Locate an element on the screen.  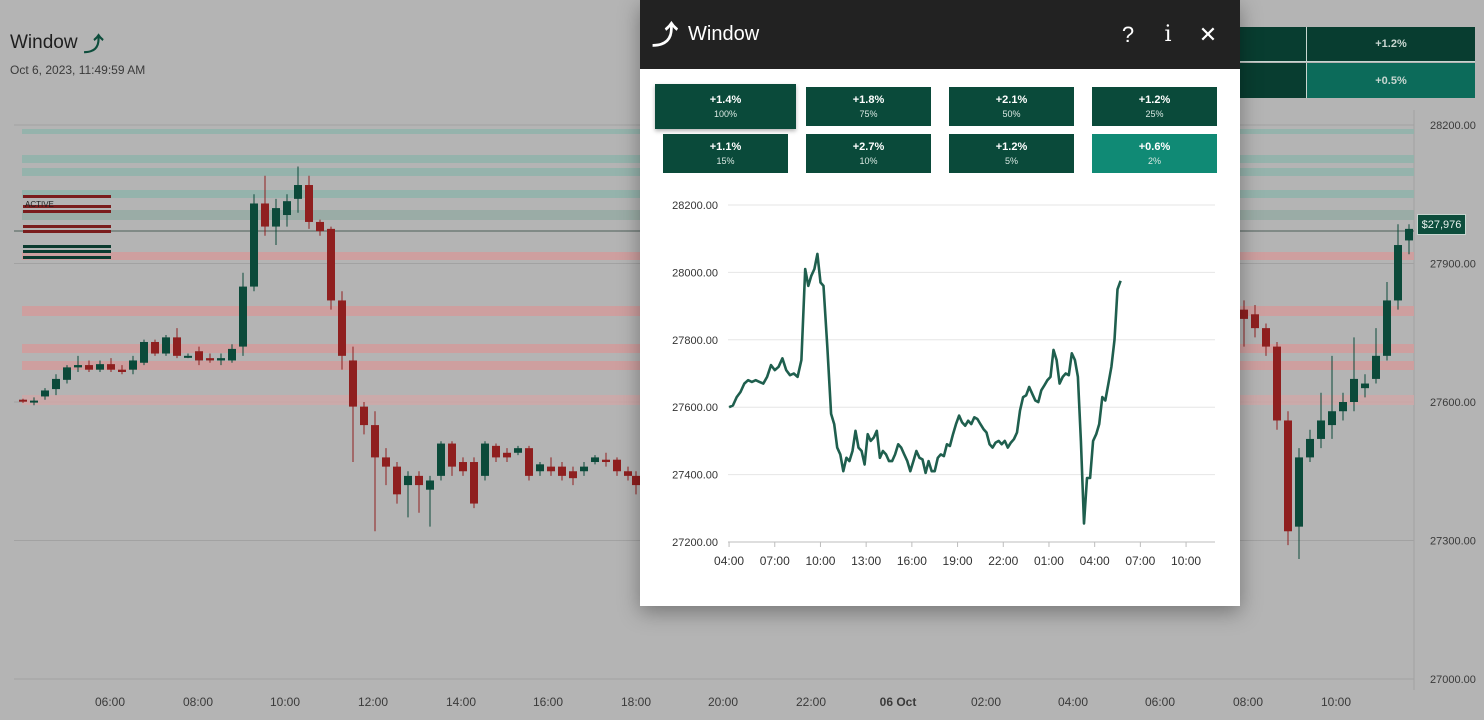
x-tick-label: 16:00 is located at coordinates (912, 561).